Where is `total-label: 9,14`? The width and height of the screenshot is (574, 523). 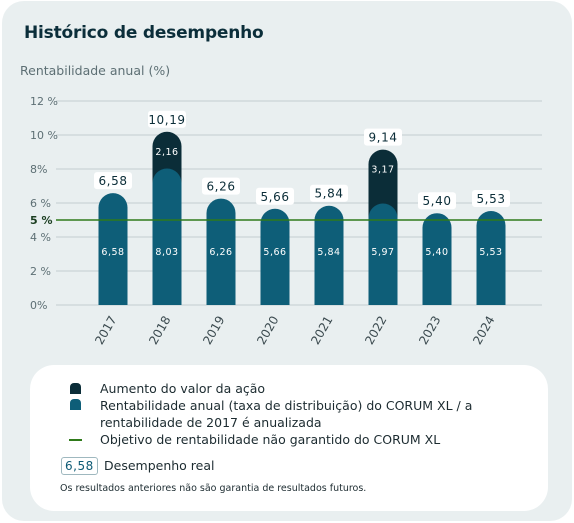 total-label: 9,14 is located at coordinates (382, 138).